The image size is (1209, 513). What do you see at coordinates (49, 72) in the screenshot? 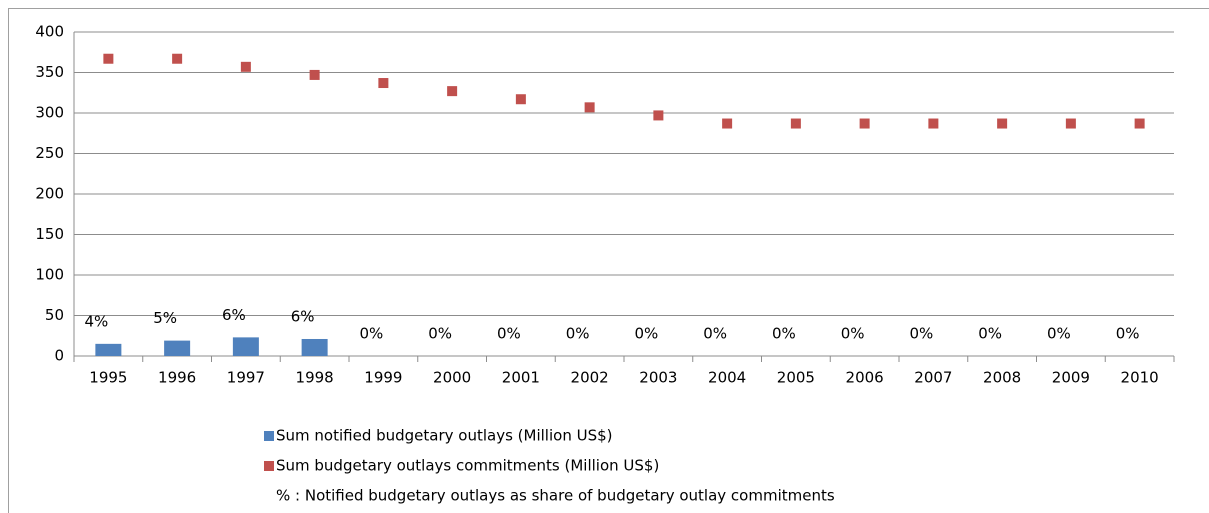
I see `y-tick-label: 350` at bounding box center [49, 72].